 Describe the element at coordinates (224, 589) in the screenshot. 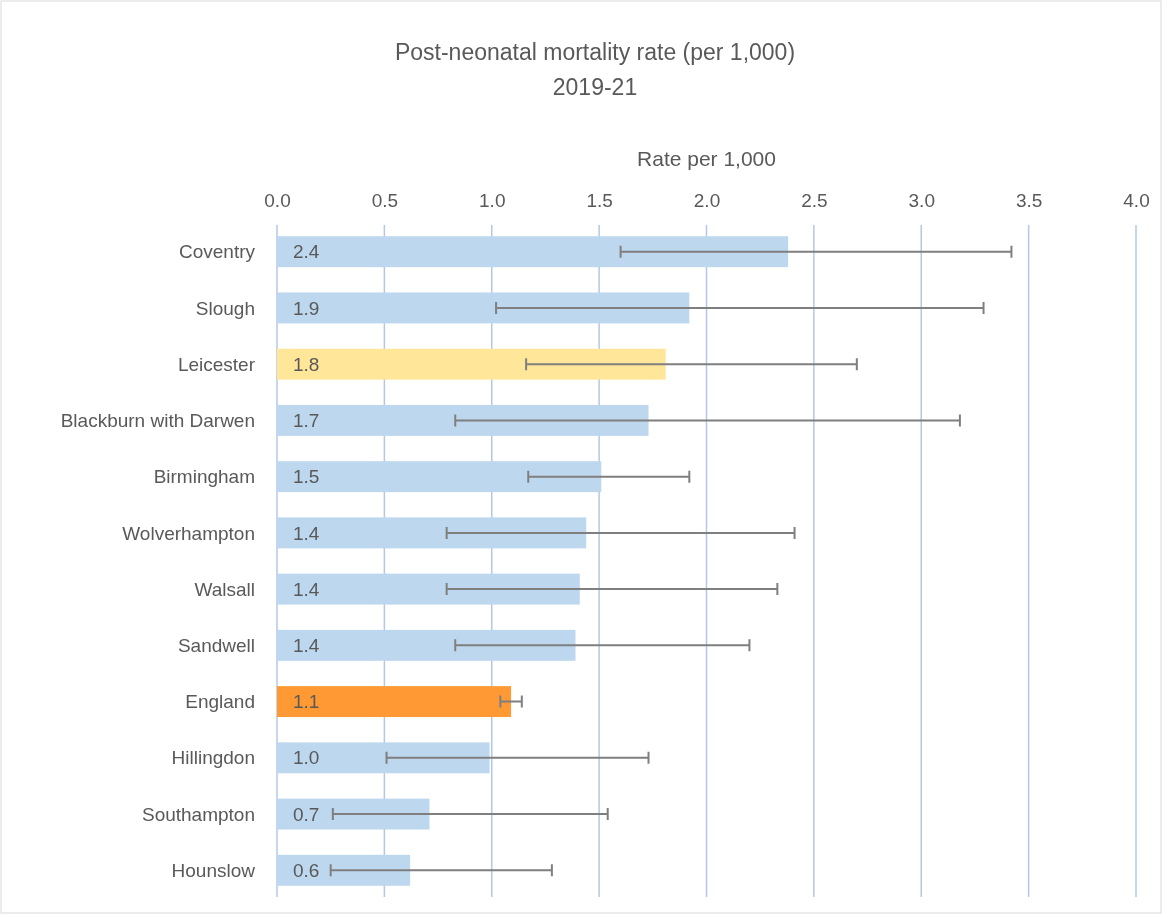

I see `y-tick-label: Walsall` at that location.